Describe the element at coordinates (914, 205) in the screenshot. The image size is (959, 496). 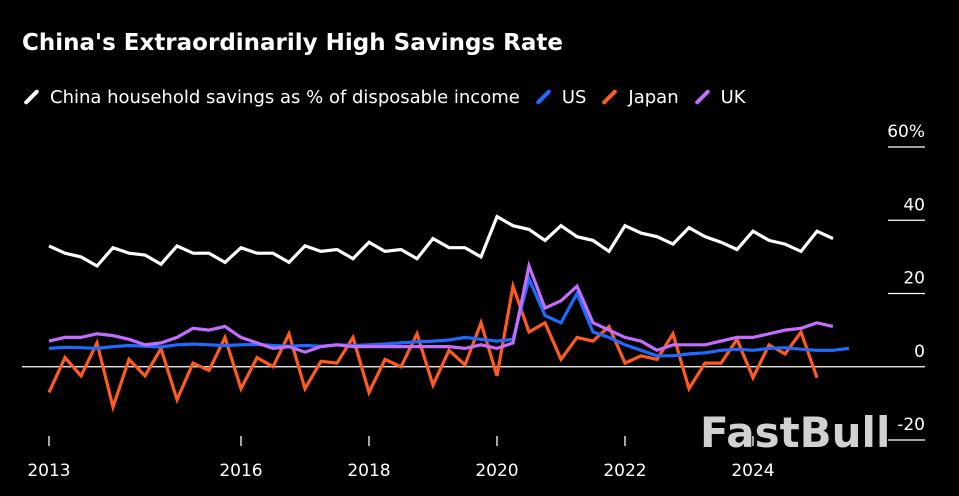
I see `y-tick-label-40: 40` at that location.